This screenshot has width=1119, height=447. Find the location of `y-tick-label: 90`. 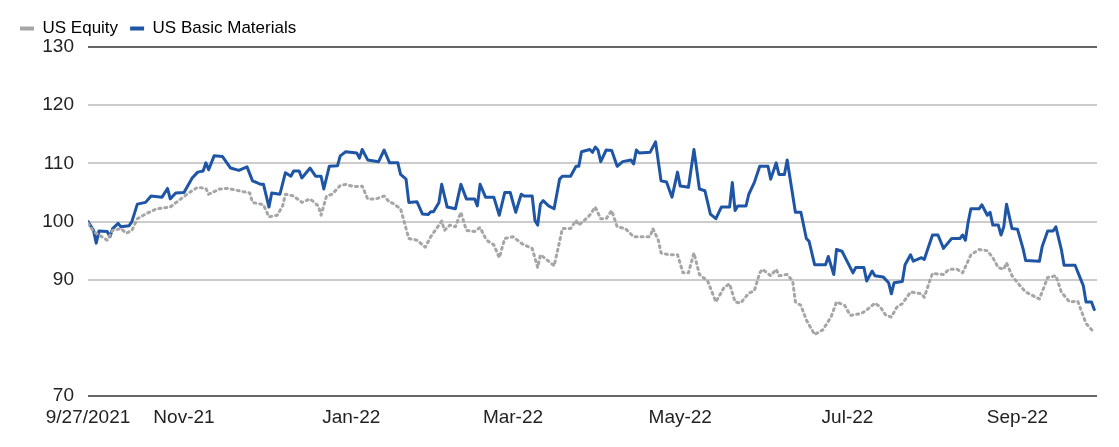

y-tick-label: 90 is located at coordinates (63, 279).